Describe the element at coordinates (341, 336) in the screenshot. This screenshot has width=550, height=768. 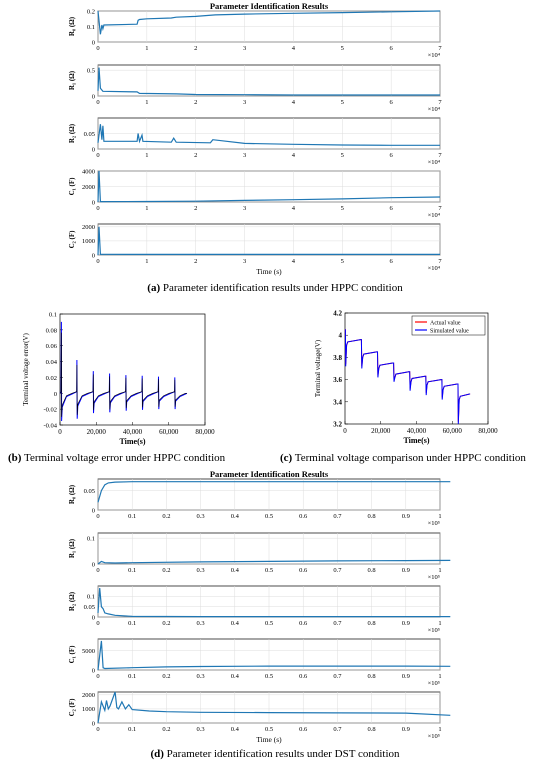
I see `y-tick-label: 4` at that location.